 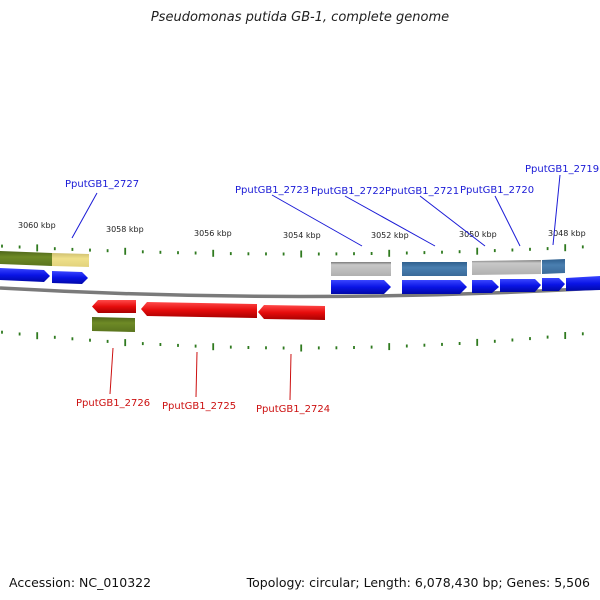 What do you see at coordinates (125, 229) in the screenshot?
I see `scale-label-3058: 3058 kbp` at bounding box center [125, 229].